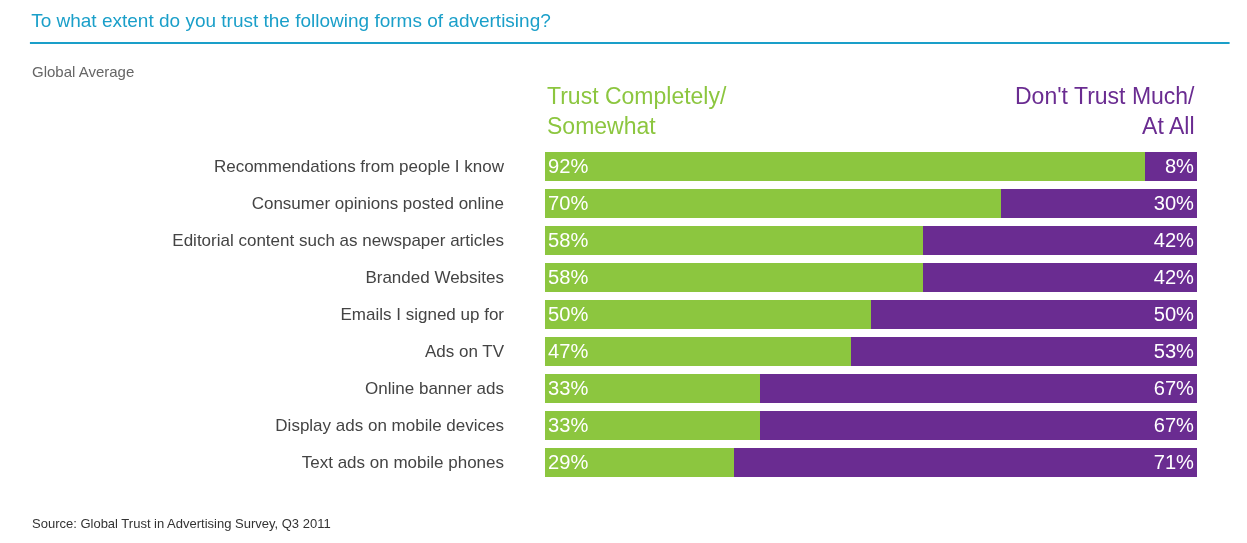 The width and height of the screenshot is (1247, 543). Describe the element at coordinates (637, 111) in the screenshot. I see `series-label: Trust Completely/ Somewhat` at that location.